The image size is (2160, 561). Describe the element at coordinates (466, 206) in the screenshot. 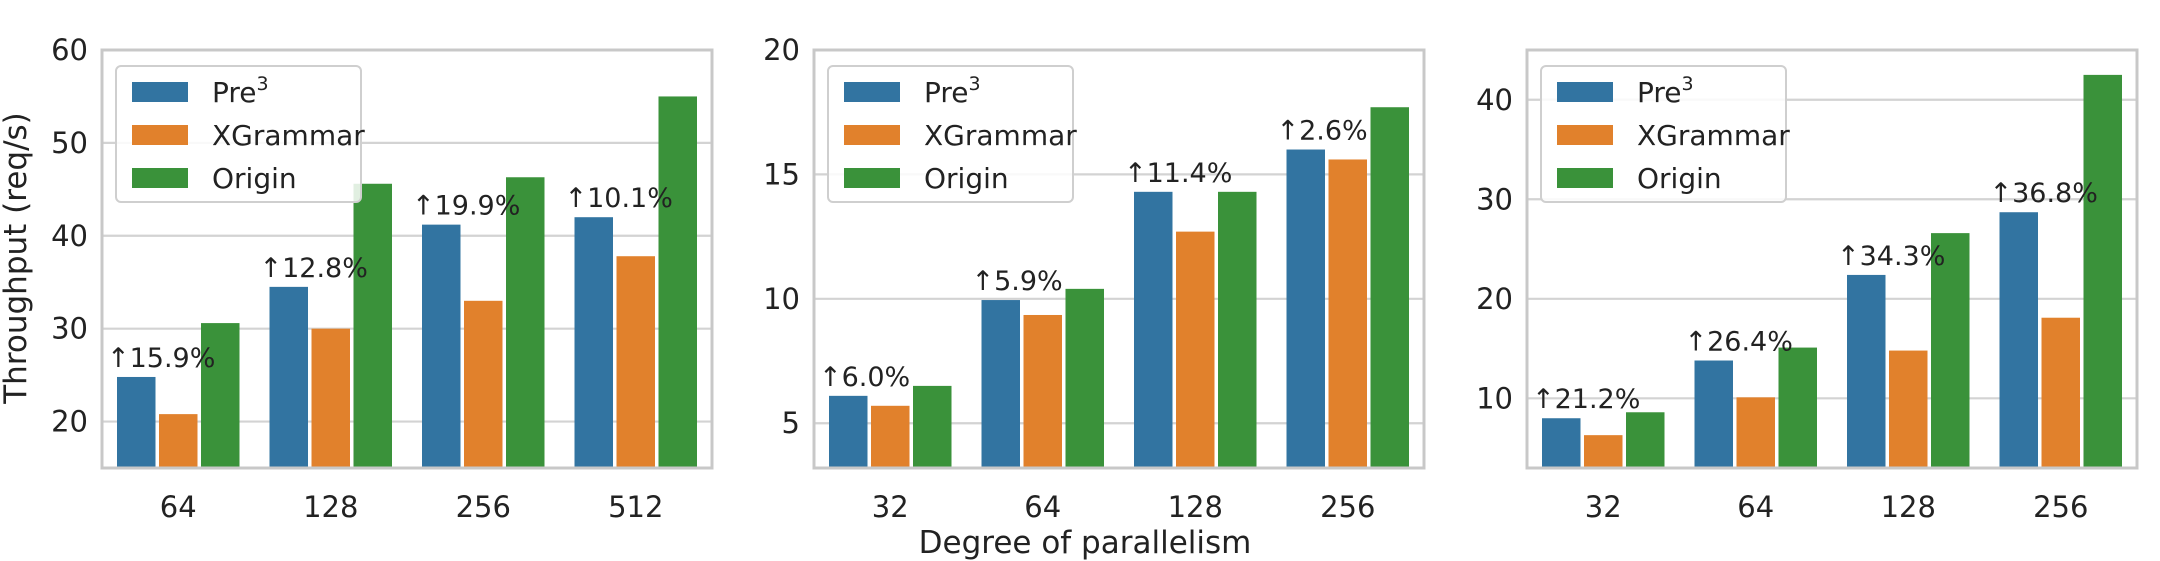

I see `improvement-label: ↑19.9%` at that location.